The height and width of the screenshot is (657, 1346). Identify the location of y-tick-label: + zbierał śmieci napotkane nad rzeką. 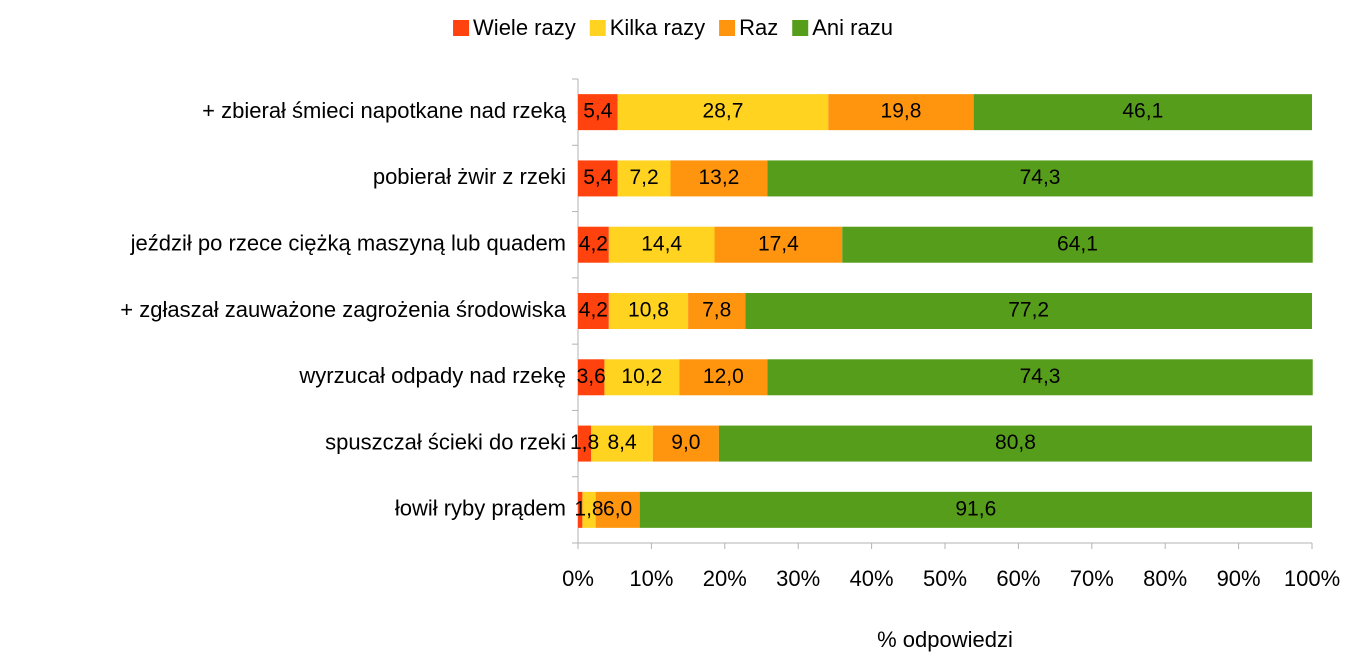
(384, 110).